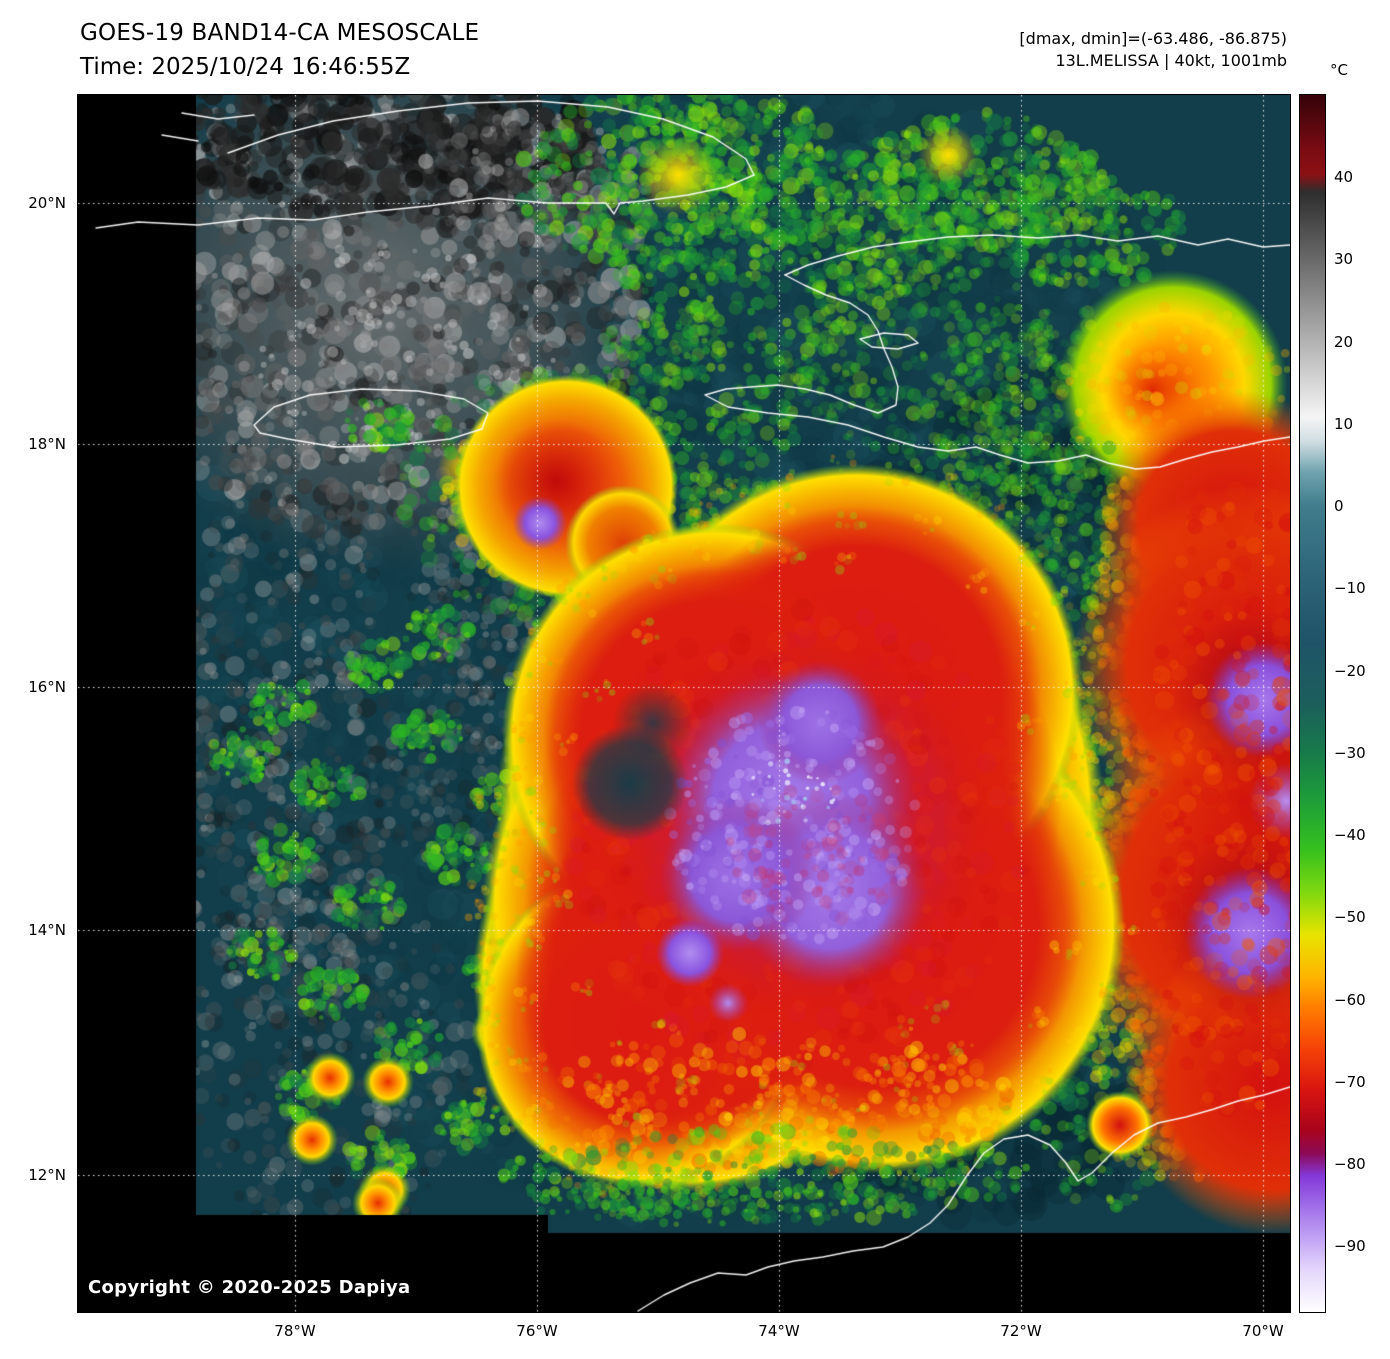 The width and height of the screenshot is (1390, 1359). I want to click on lon-axis-label: 70°W, so click(1263, 1331).